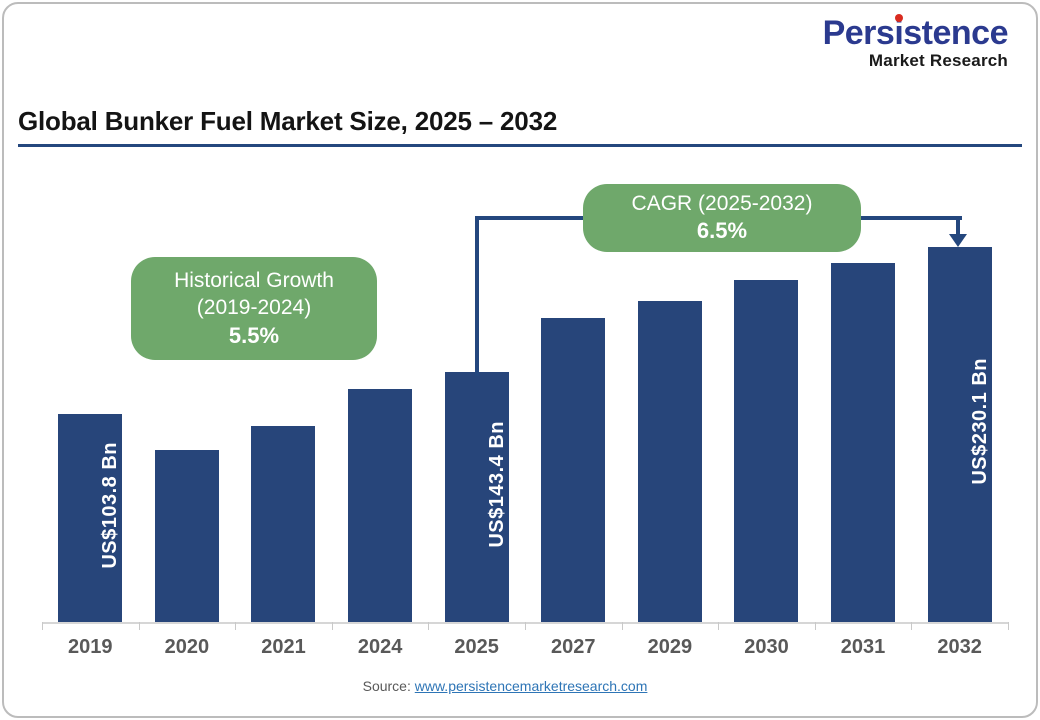 The image size is (1040, 720). What do you see at coordinates (476, 647) in the screenshot?
I see `x-axis-label-2025: 2025` at bounding box center [476, 647].